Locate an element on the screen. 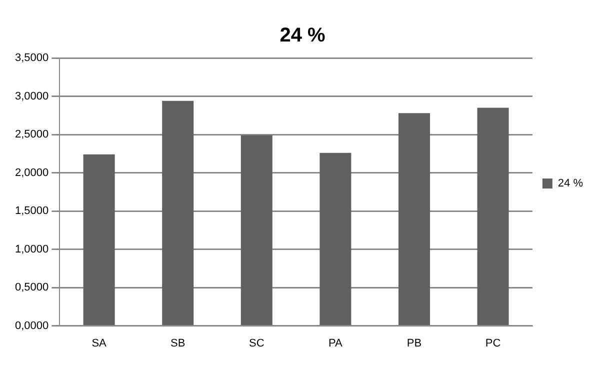 The width and height of the screenshot is (611, 367). y-tick-label: 3,0000 is located at coordinates (31, 96).